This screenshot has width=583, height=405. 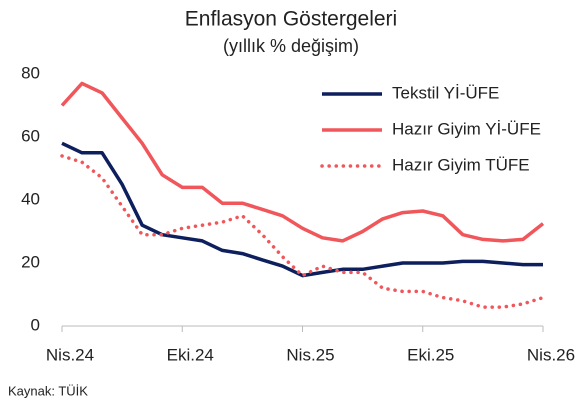 What do you see at coordinates (291, 46) in the screenshot?
I see `chart-subtitle: (yıllık % değişim)` at bounding box center [291, 46].